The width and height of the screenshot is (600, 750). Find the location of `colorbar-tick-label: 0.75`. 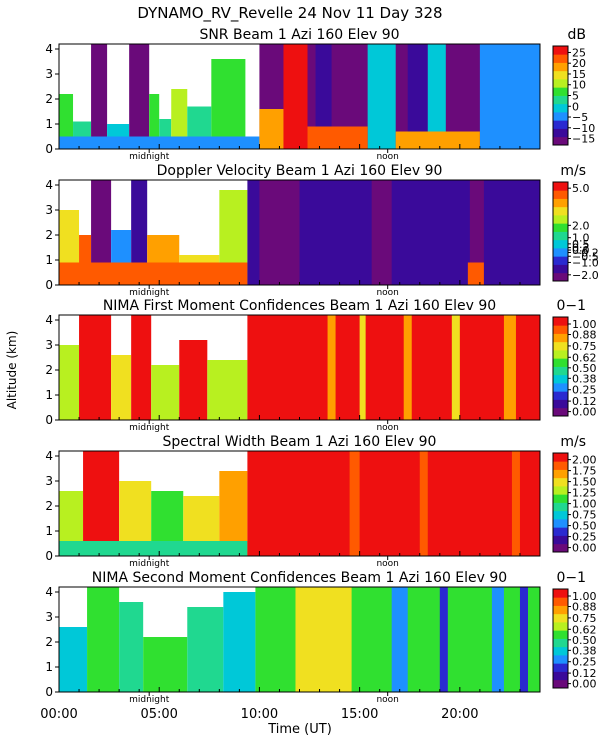

colorbar-tick-label: 0.75 is located at coordinates (584, 515).